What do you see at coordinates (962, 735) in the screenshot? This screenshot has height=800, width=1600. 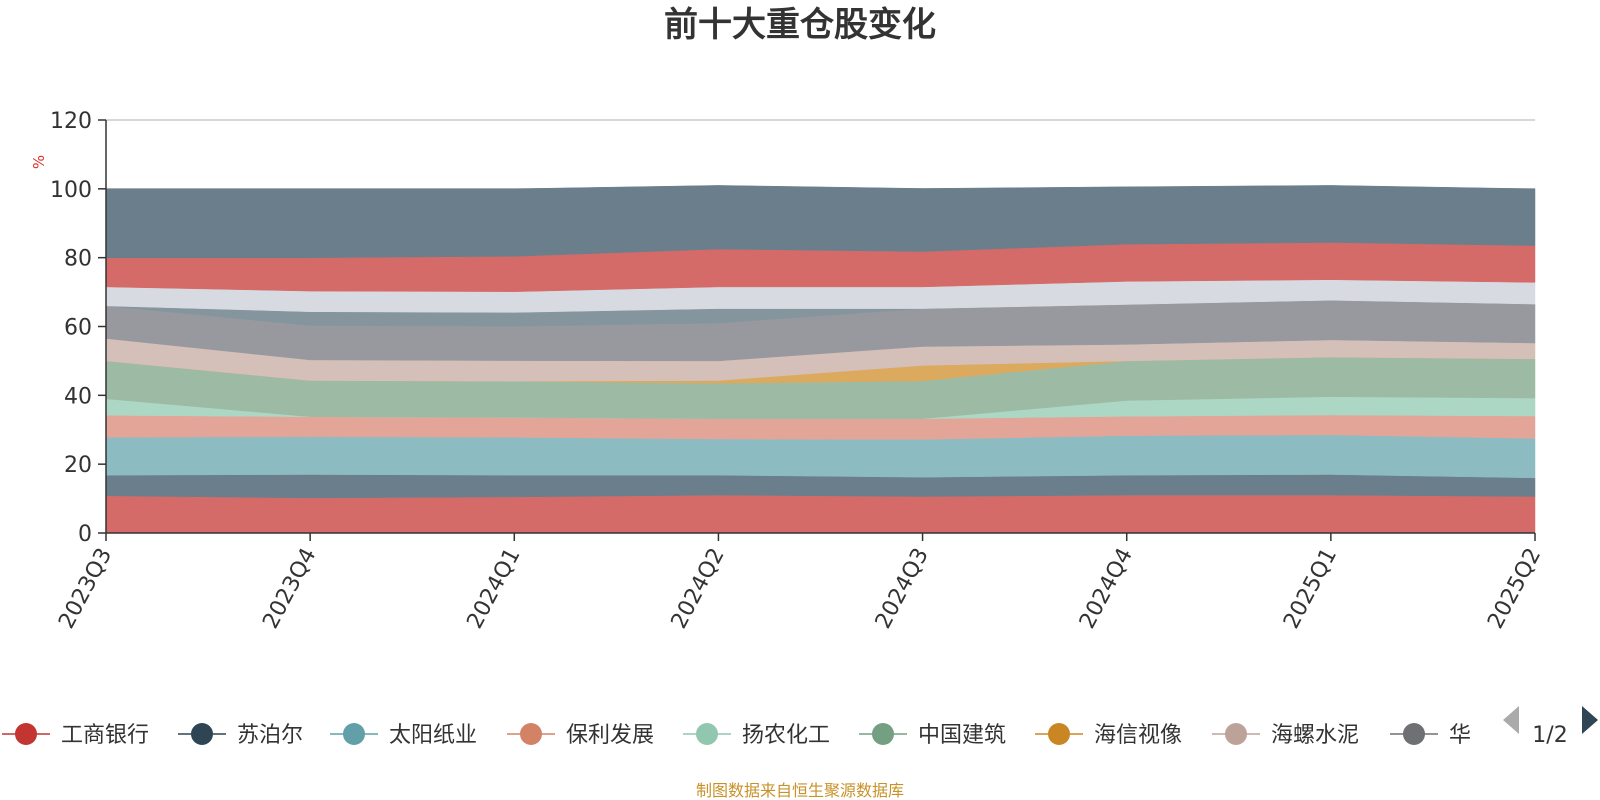 I see `legend-label: 中国建筑` at bounding box center [962, 735].